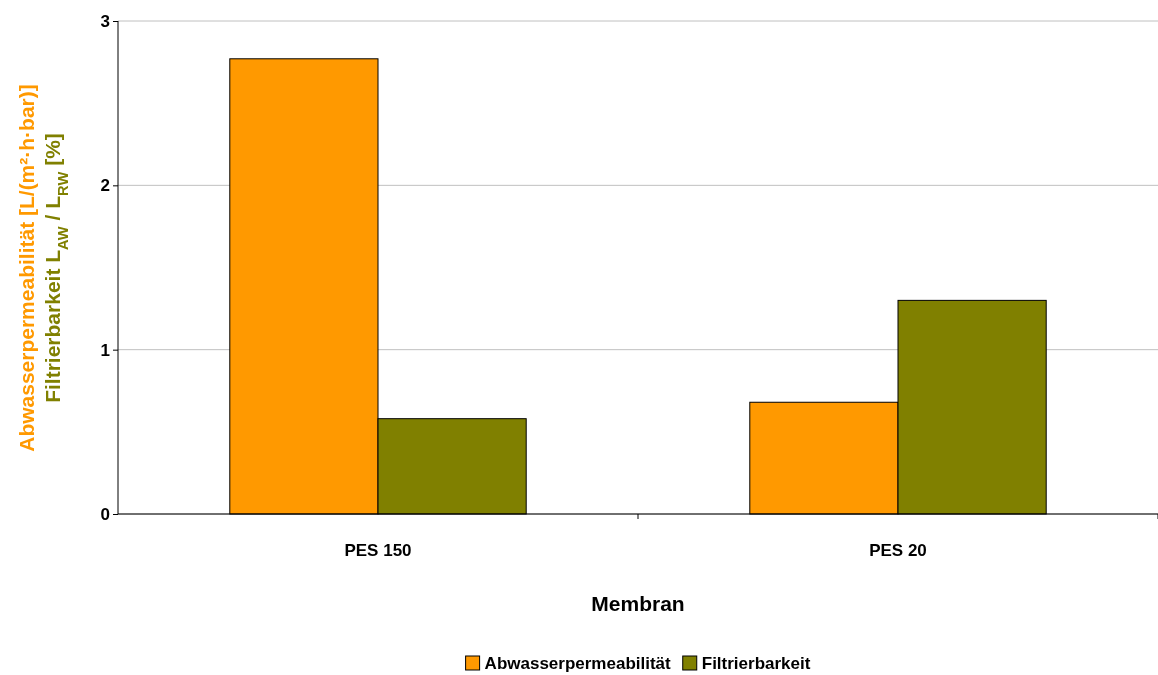  I want to click on x-tick-label: PES 150, so click(378, 550).